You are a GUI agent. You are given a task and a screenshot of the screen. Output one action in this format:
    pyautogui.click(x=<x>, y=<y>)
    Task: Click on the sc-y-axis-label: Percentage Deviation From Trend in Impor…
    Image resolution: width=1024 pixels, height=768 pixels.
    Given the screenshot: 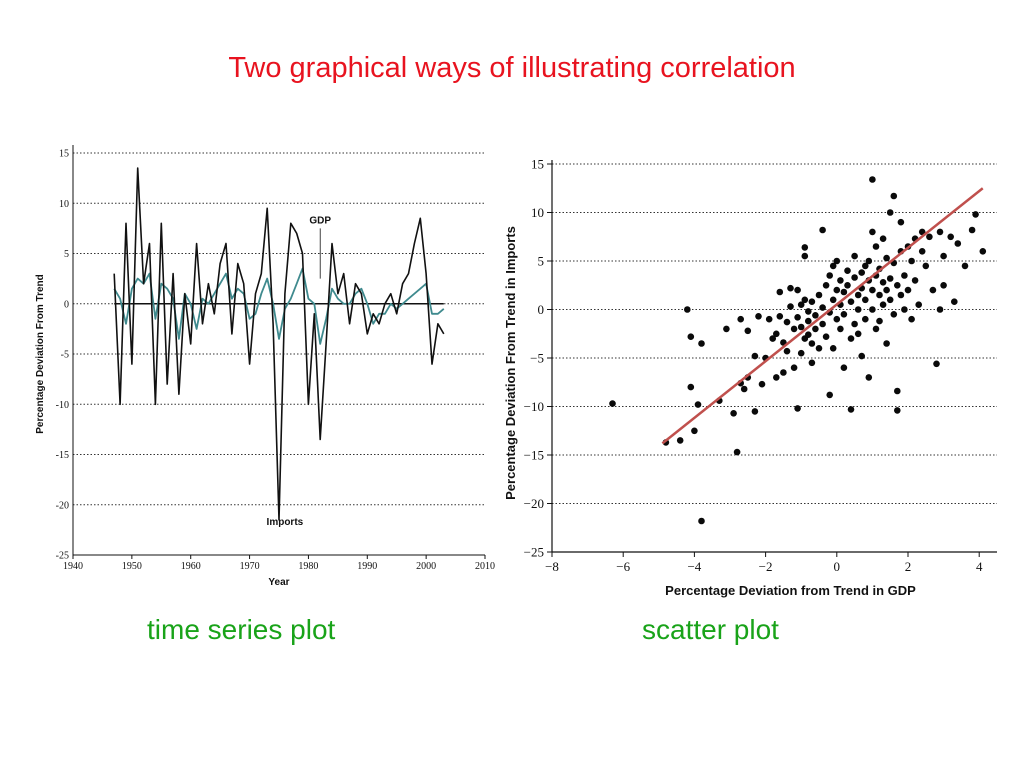 What is the action you would take?
    pyautogui.click(x=510, y=363)
    